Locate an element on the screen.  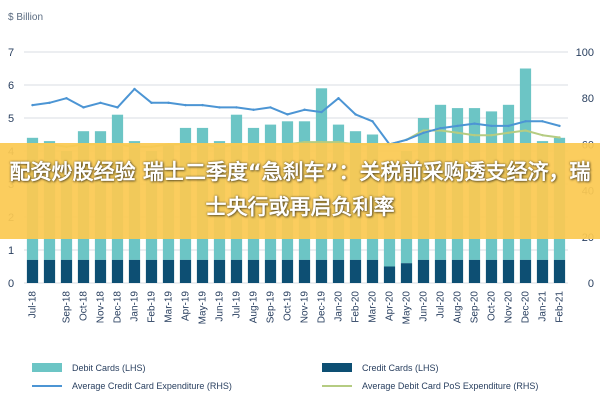
x-axis-tick-label: Feb-19 is located at coordinates (152, 307).